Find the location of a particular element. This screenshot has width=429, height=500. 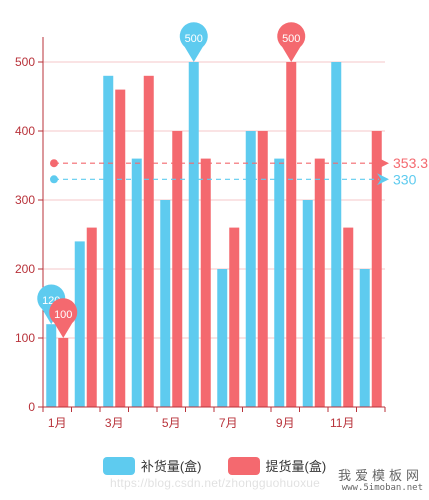

site-watermark: 我爱模板网 www.5imoban.net is located at coordinates (380, 481).